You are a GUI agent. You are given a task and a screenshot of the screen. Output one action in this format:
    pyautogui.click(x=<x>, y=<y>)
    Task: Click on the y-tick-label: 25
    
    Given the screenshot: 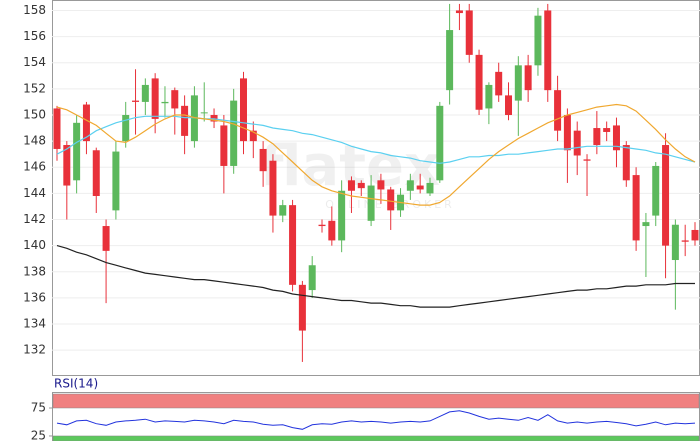 What is the action you would take?
    pyautogui.click(x=38, y=434)
    